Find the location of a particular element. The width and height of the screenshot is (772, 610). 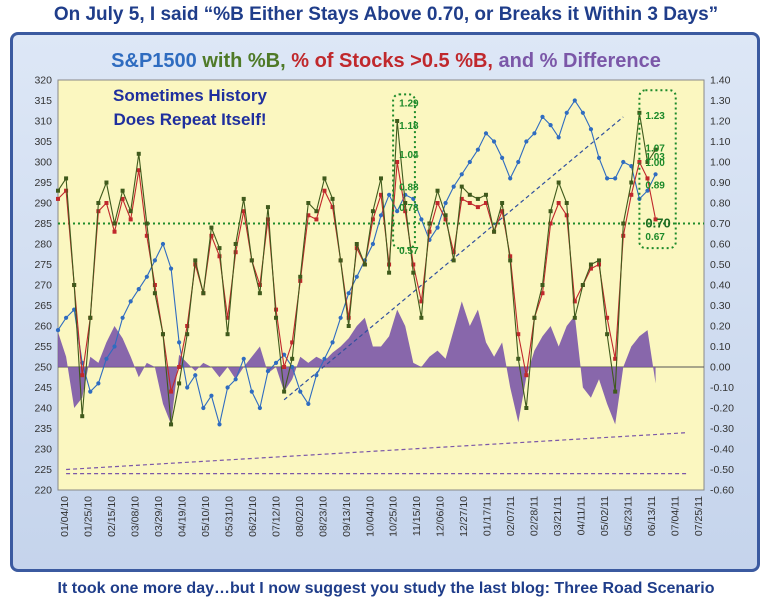

y-left-tick-label: 240 is located at coordinates (43, 409).